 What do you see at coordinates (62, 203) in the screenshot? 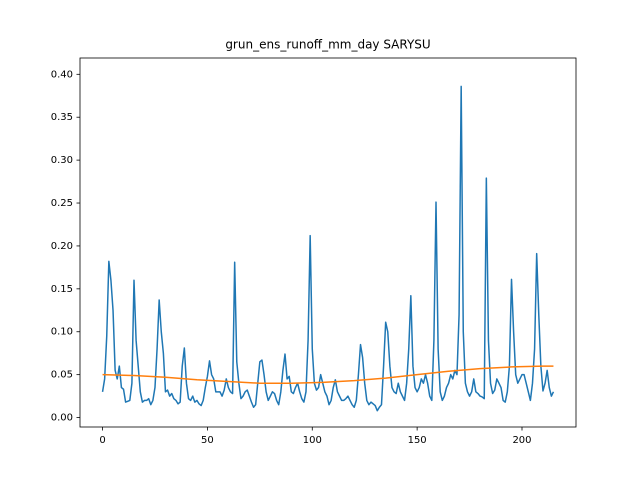
I see `y-tick-label: 0.25` at bounding box center [62, 203].